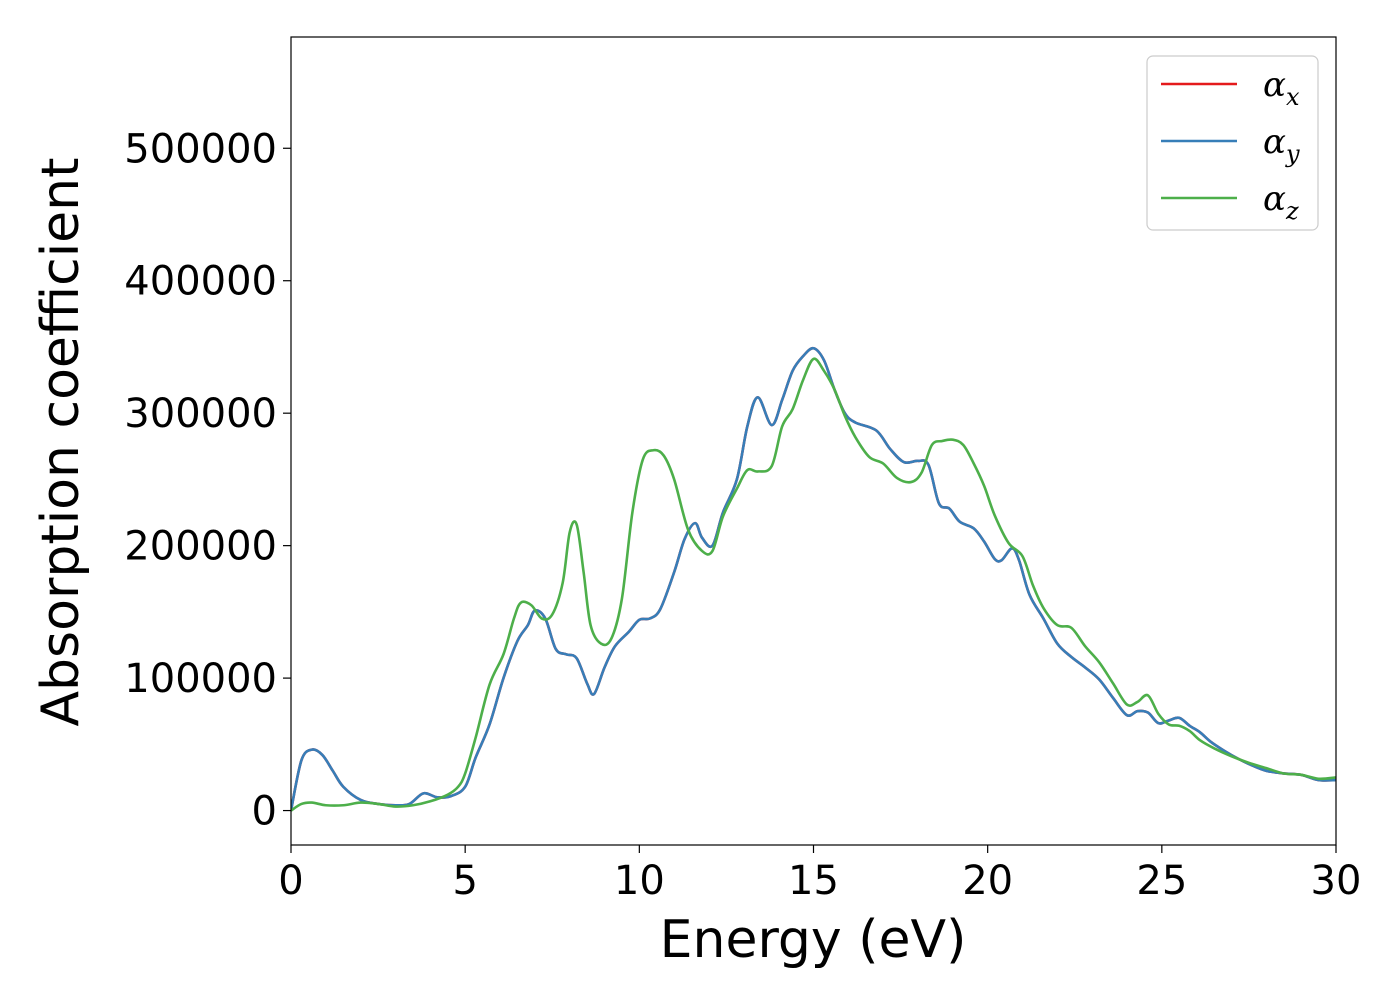  Describe the element at coordinates (1336, 881) in the screenshot. I see `x-tick-label: 30` at that location.